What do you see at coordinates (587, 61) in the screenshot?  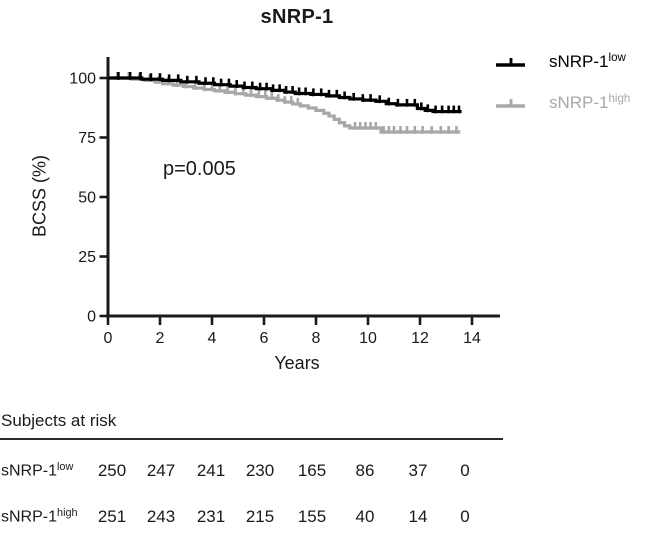 I see `legend-label: sNRP-1low` at bounding box center [587, 61].